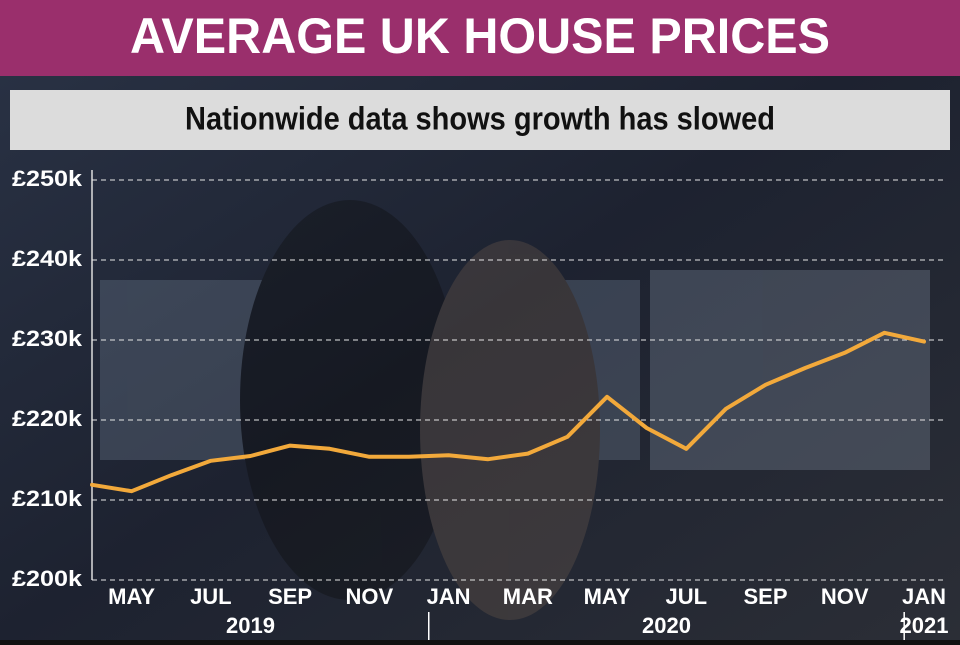 Image resolution: width=960 pixels, height=645 pixels. What do you see at coordinates (47, 418) in the screenshot?
I see `y-tick-label: £220k` at bounding box center [47, 418].